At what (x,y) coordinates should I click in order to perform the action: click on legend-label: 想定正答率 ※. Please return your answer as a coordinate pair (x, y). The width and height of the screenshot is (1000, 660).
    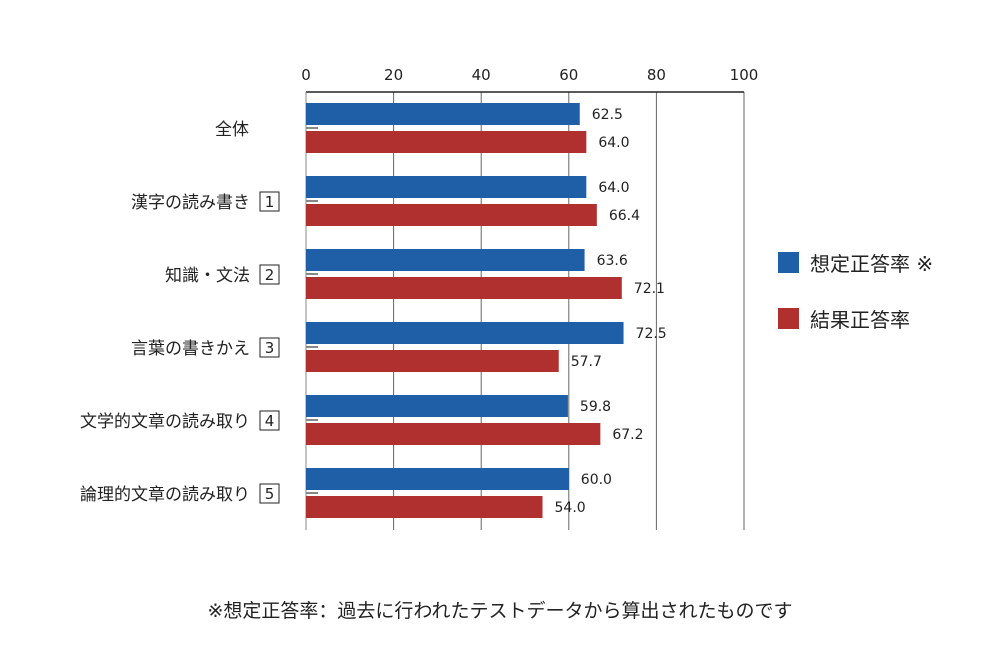
    Looking at the image, I should click on (871, 264).